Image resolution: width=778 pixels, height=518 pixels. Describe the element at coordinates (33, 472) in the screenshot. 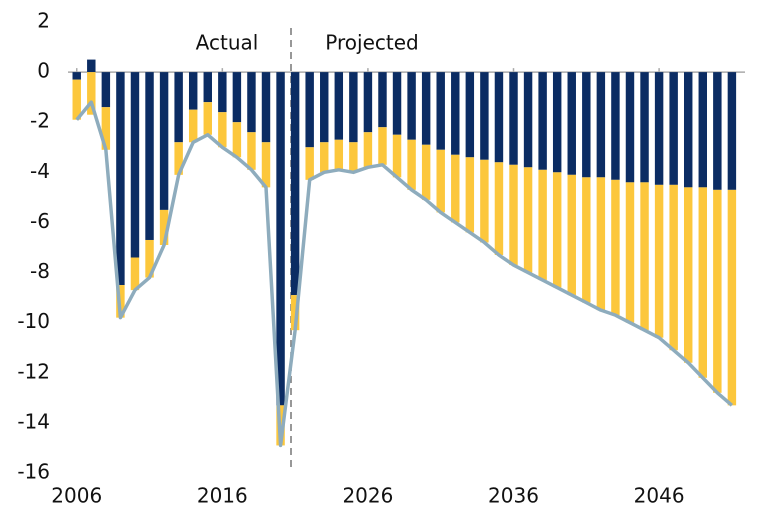

I see `y-tick-label: -16` at that location.